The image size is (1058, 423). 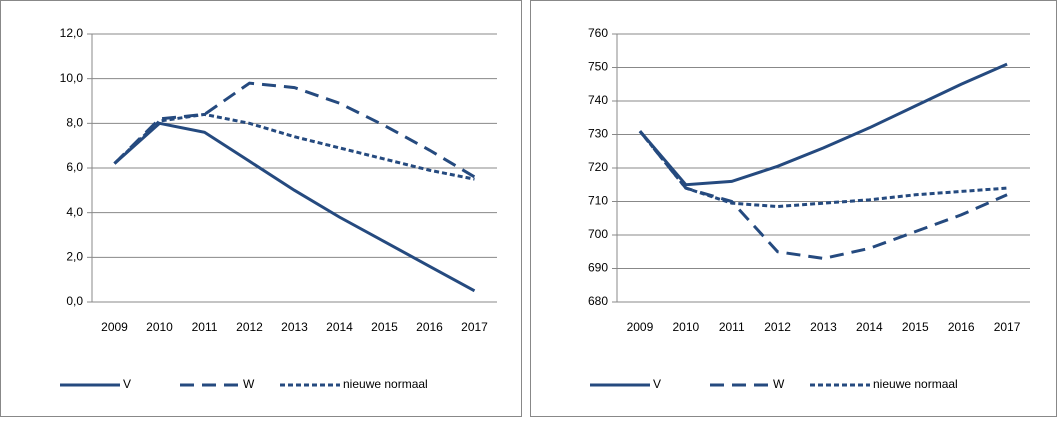 I want to click on y-tick-label: 690, so click(x=598, y=268).